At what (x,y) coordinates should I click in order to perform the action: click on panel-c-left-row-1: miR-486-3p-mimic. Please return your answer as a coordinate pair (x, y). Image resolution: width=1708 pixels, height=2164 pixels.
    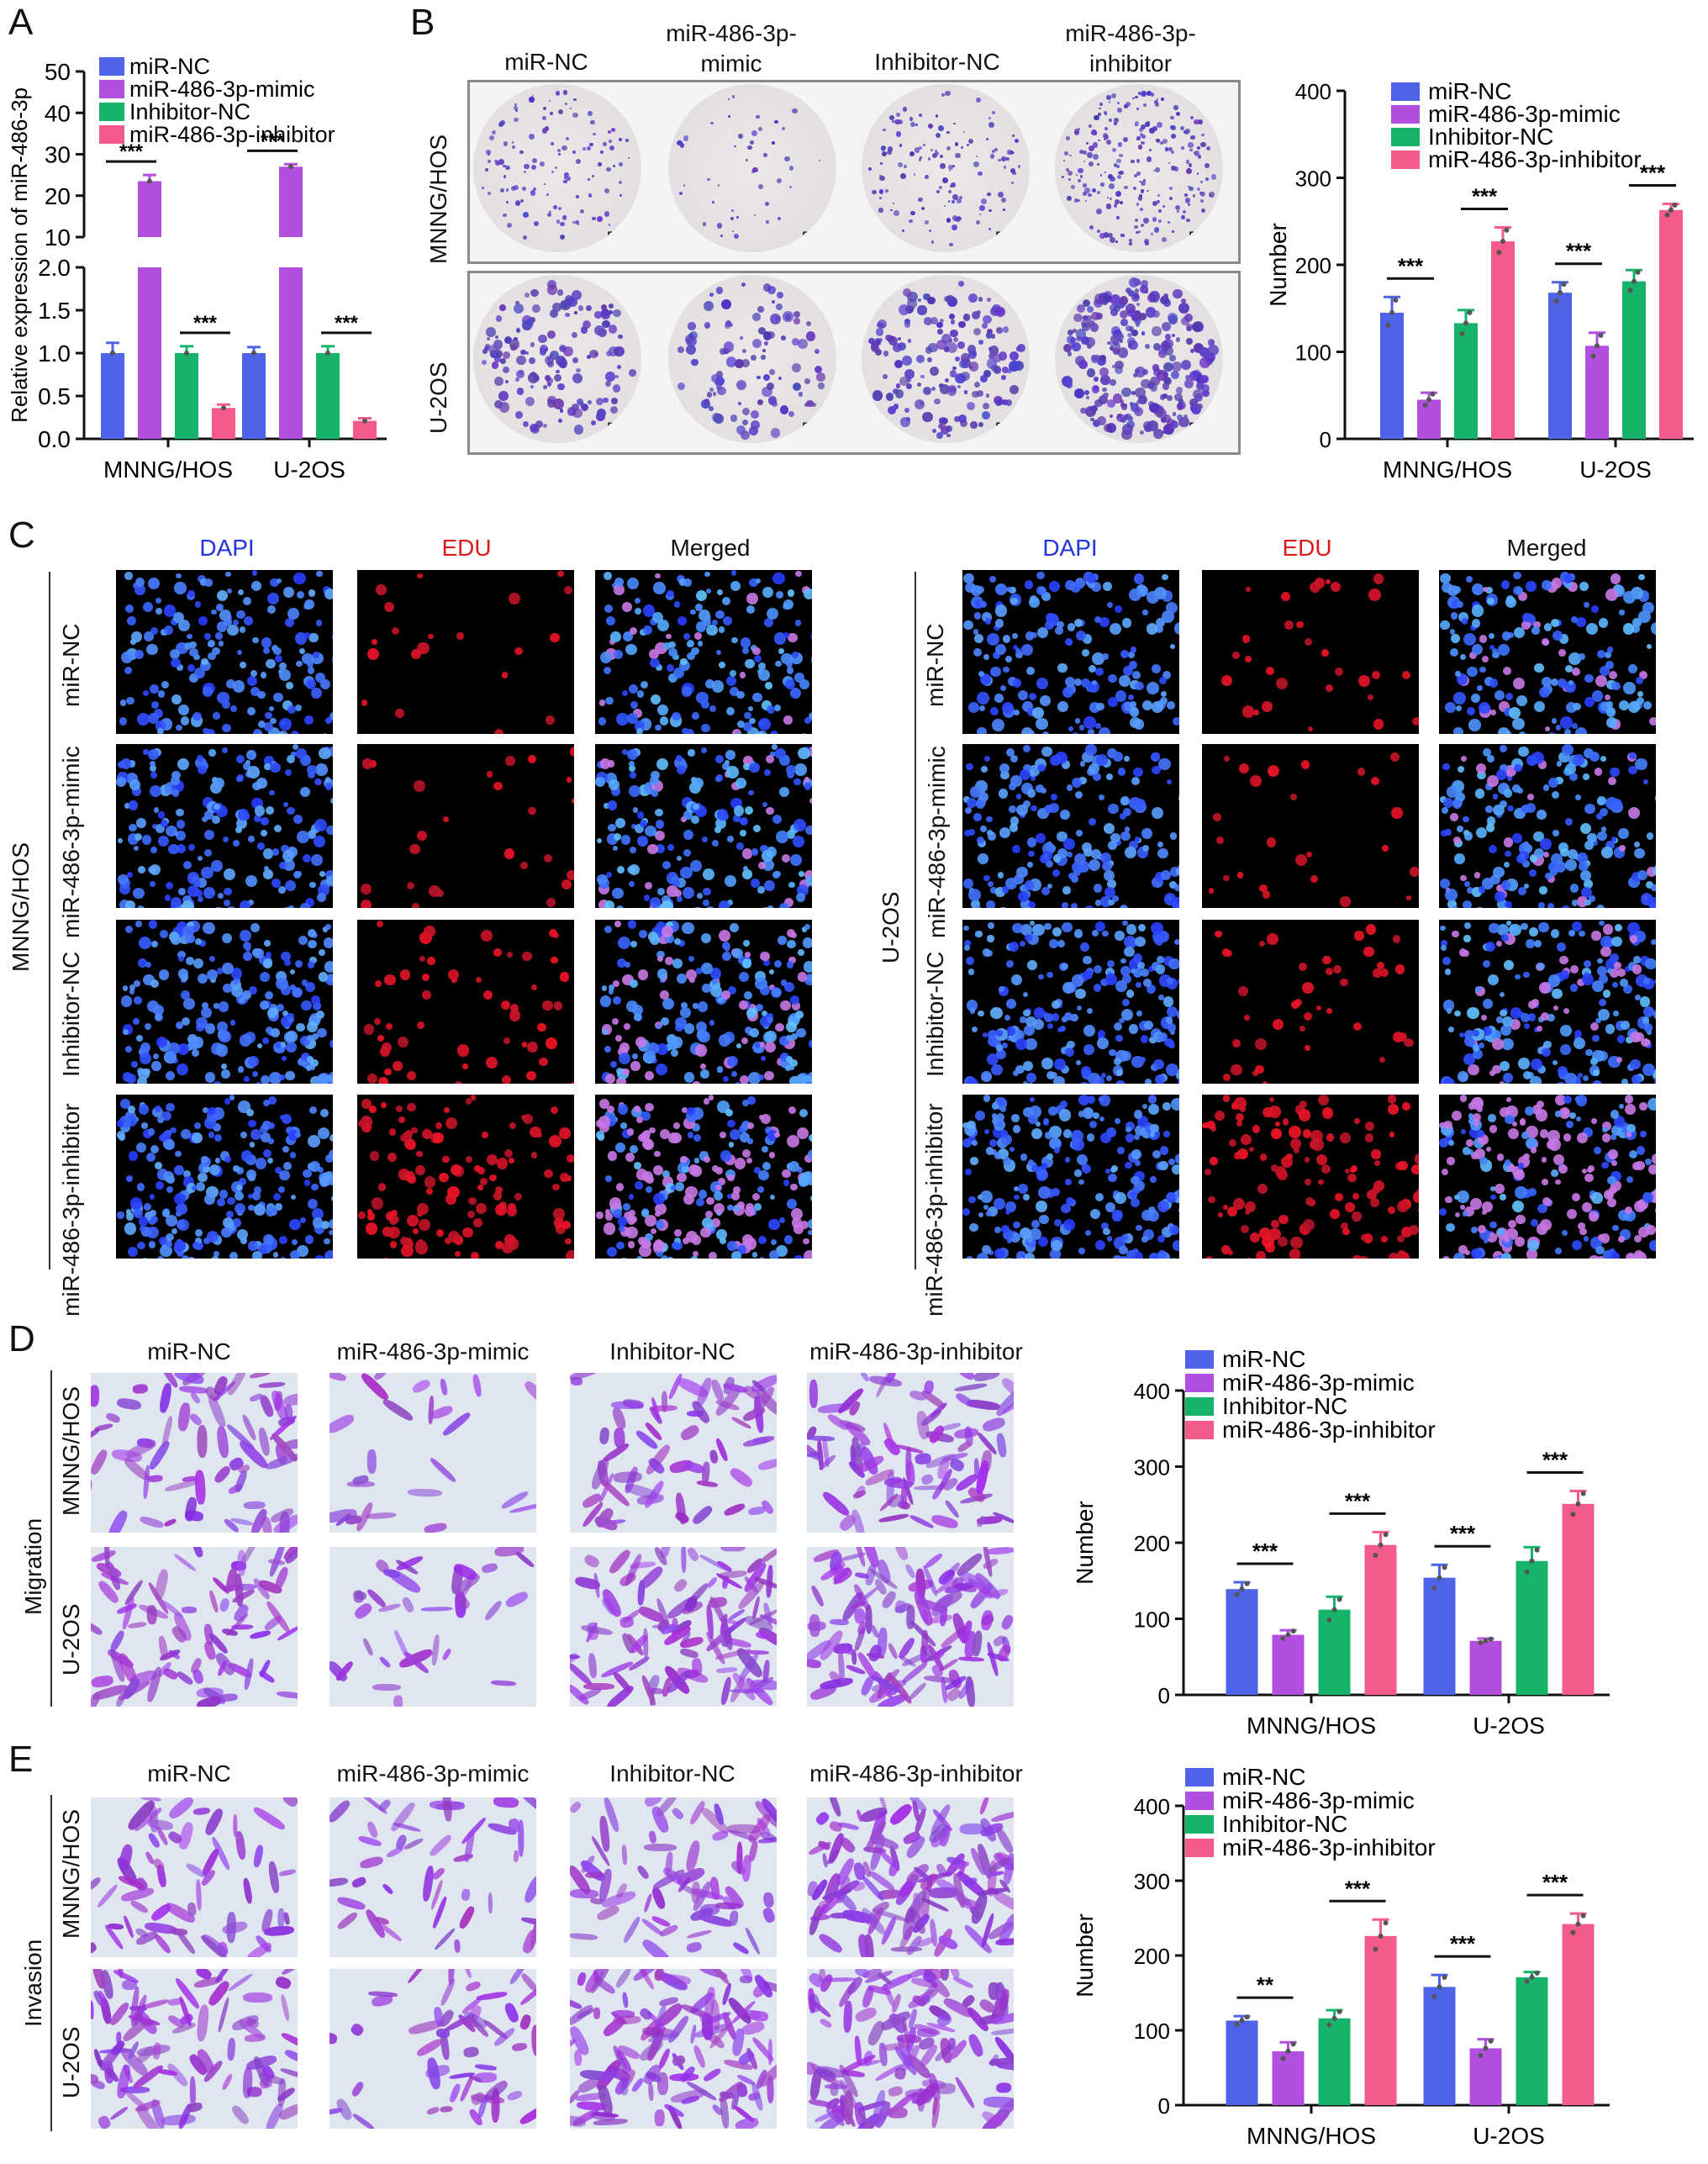
    Looking at the image, I should click on (71, 824).